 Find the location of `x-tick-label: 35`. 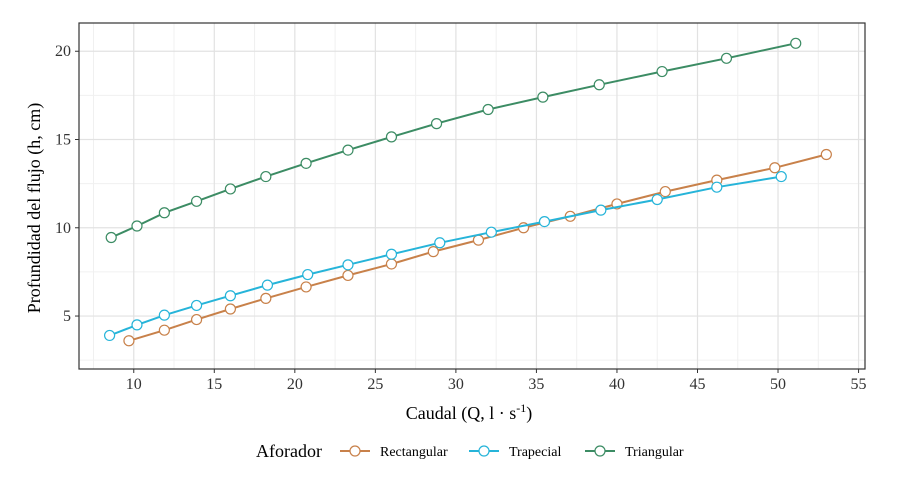

x-tick-label: 35 is located at coordinates (536, 384).